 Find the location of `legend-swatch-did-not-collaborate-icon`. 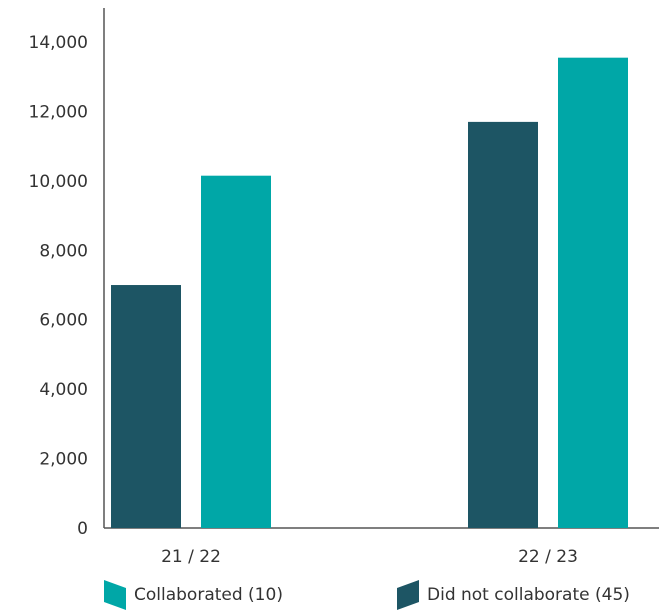

legend-swatch-did-not-collaborate-icon is located at coordinates (408, 595).